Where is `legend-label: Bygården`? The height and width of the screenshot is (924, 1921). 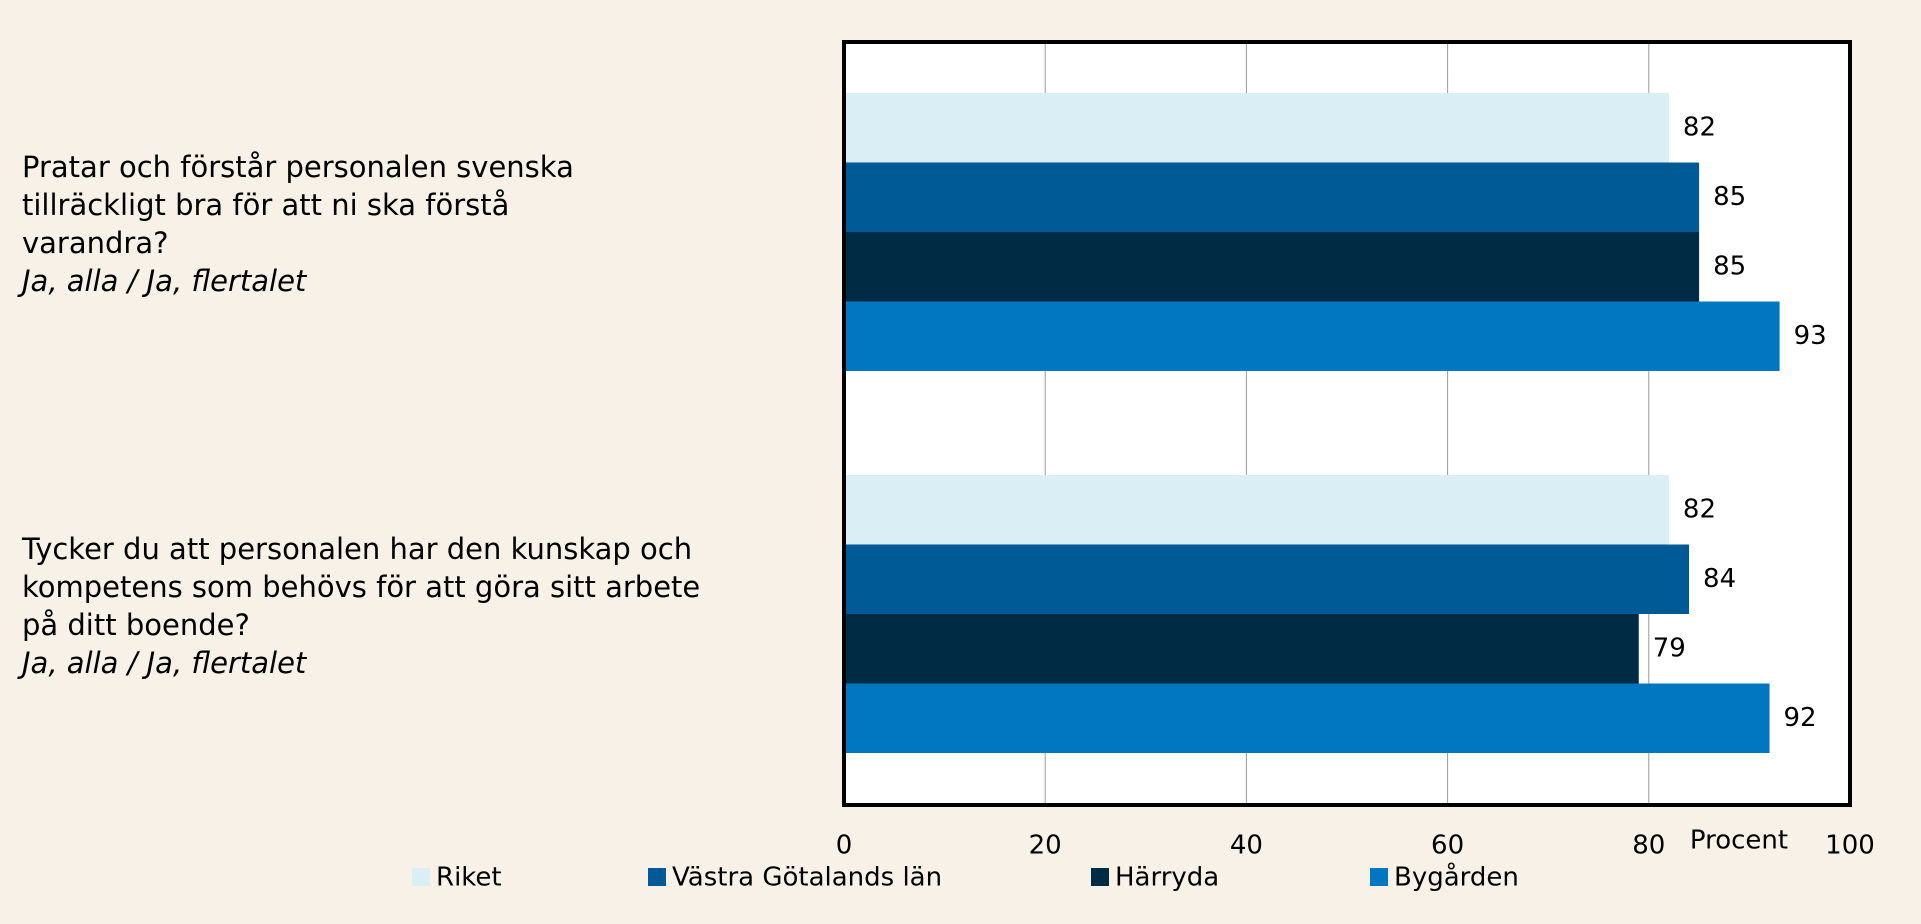 legend-label: Bygården is located at coordinates (1456, 877).